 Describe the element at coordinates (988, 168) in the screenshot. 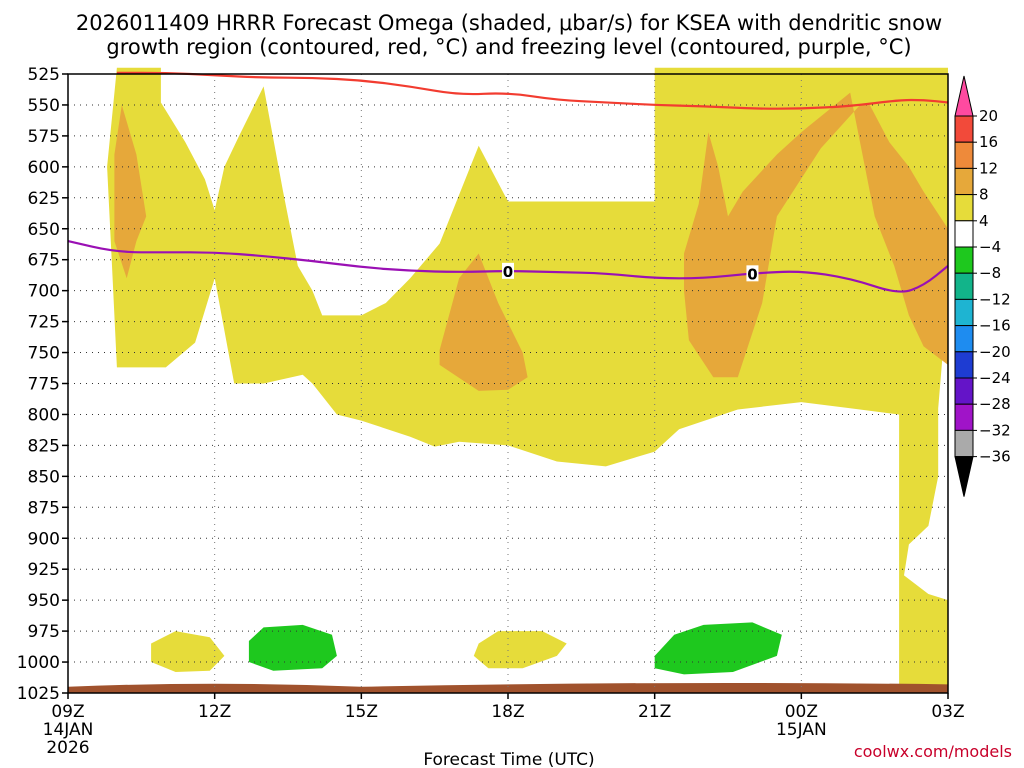

I see `colorbar-label: 12` at that location.